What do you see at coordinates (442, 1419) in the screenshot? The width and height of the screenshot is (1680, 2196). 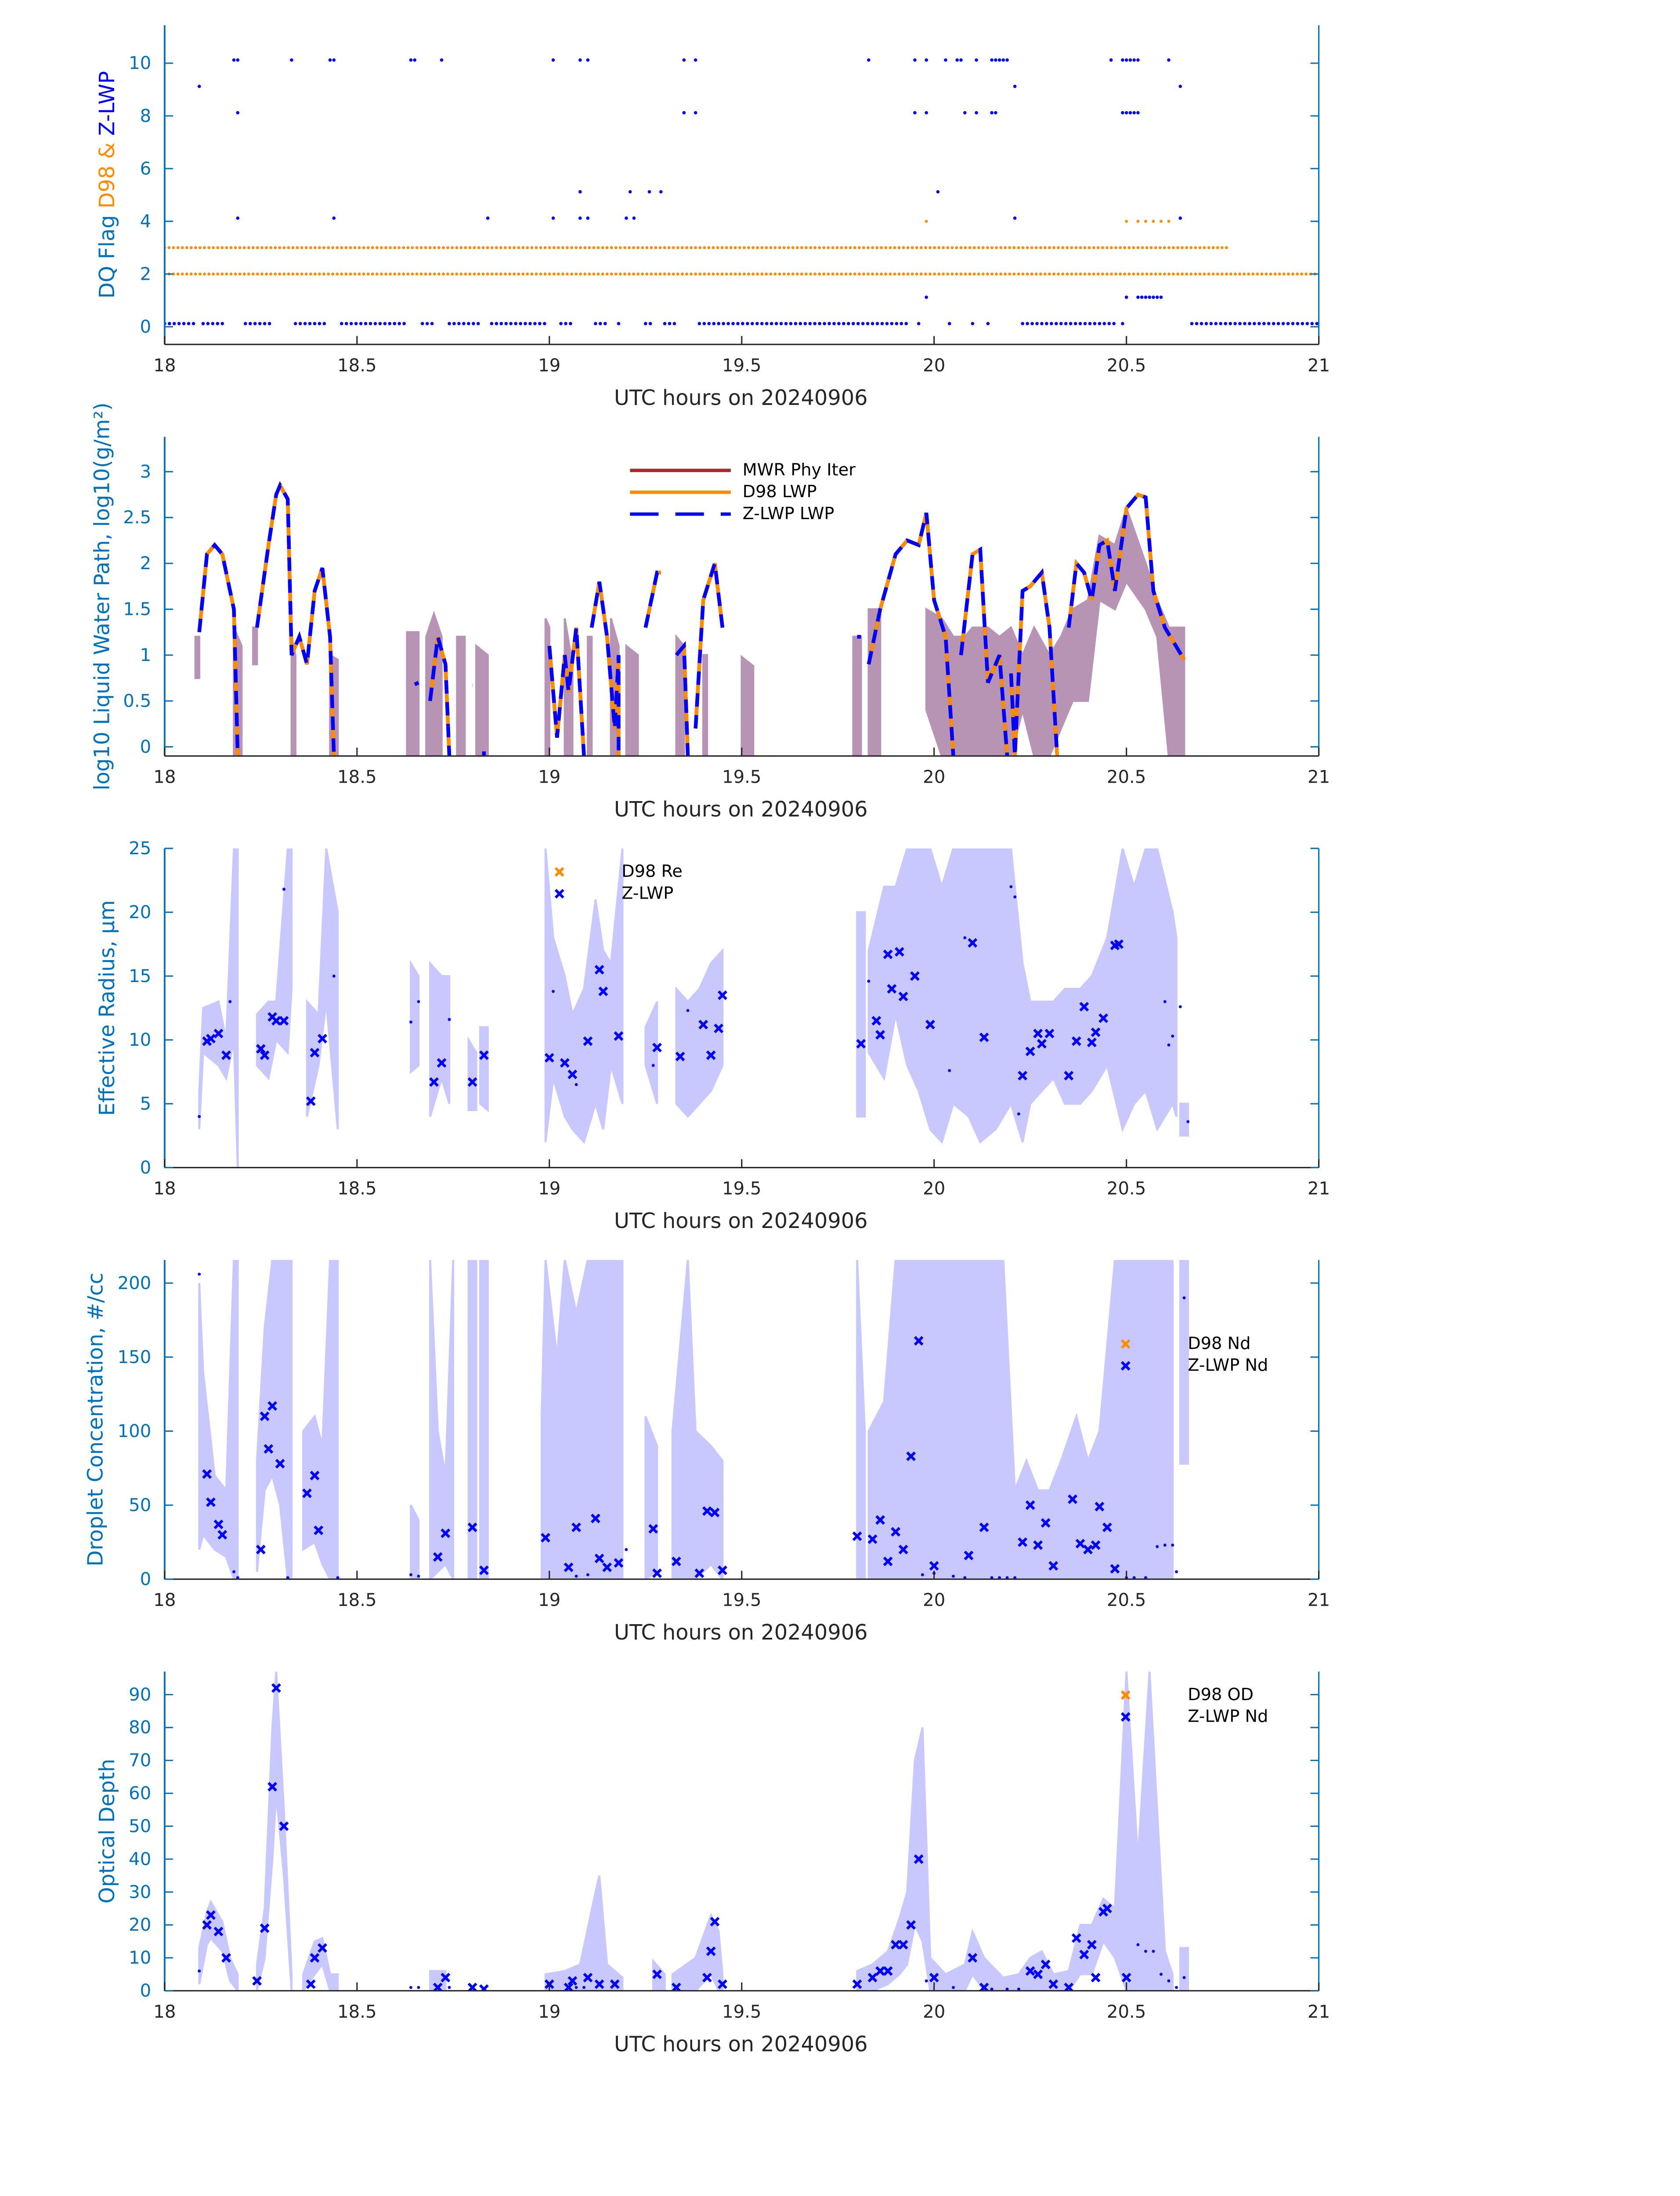 I see `zlwp-uncertainty-band` at bounding box center [442, 1419].